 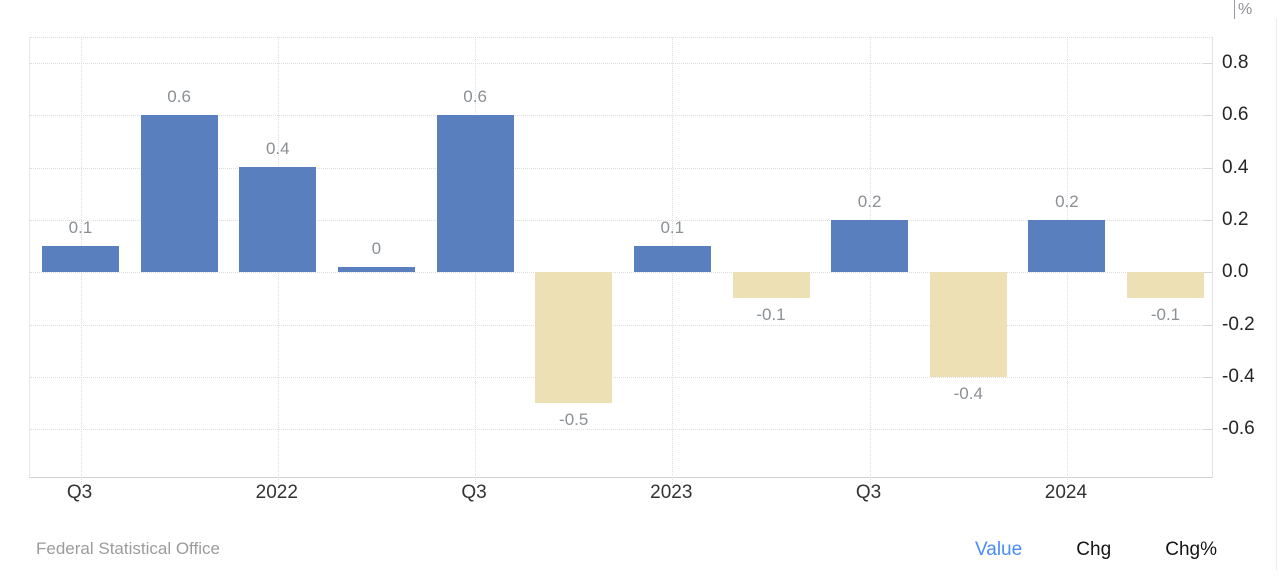 What do you see at coordinates (999, 549) in the screenshot?
I see `toggle-value: Value` at bounding box center [999, 549].